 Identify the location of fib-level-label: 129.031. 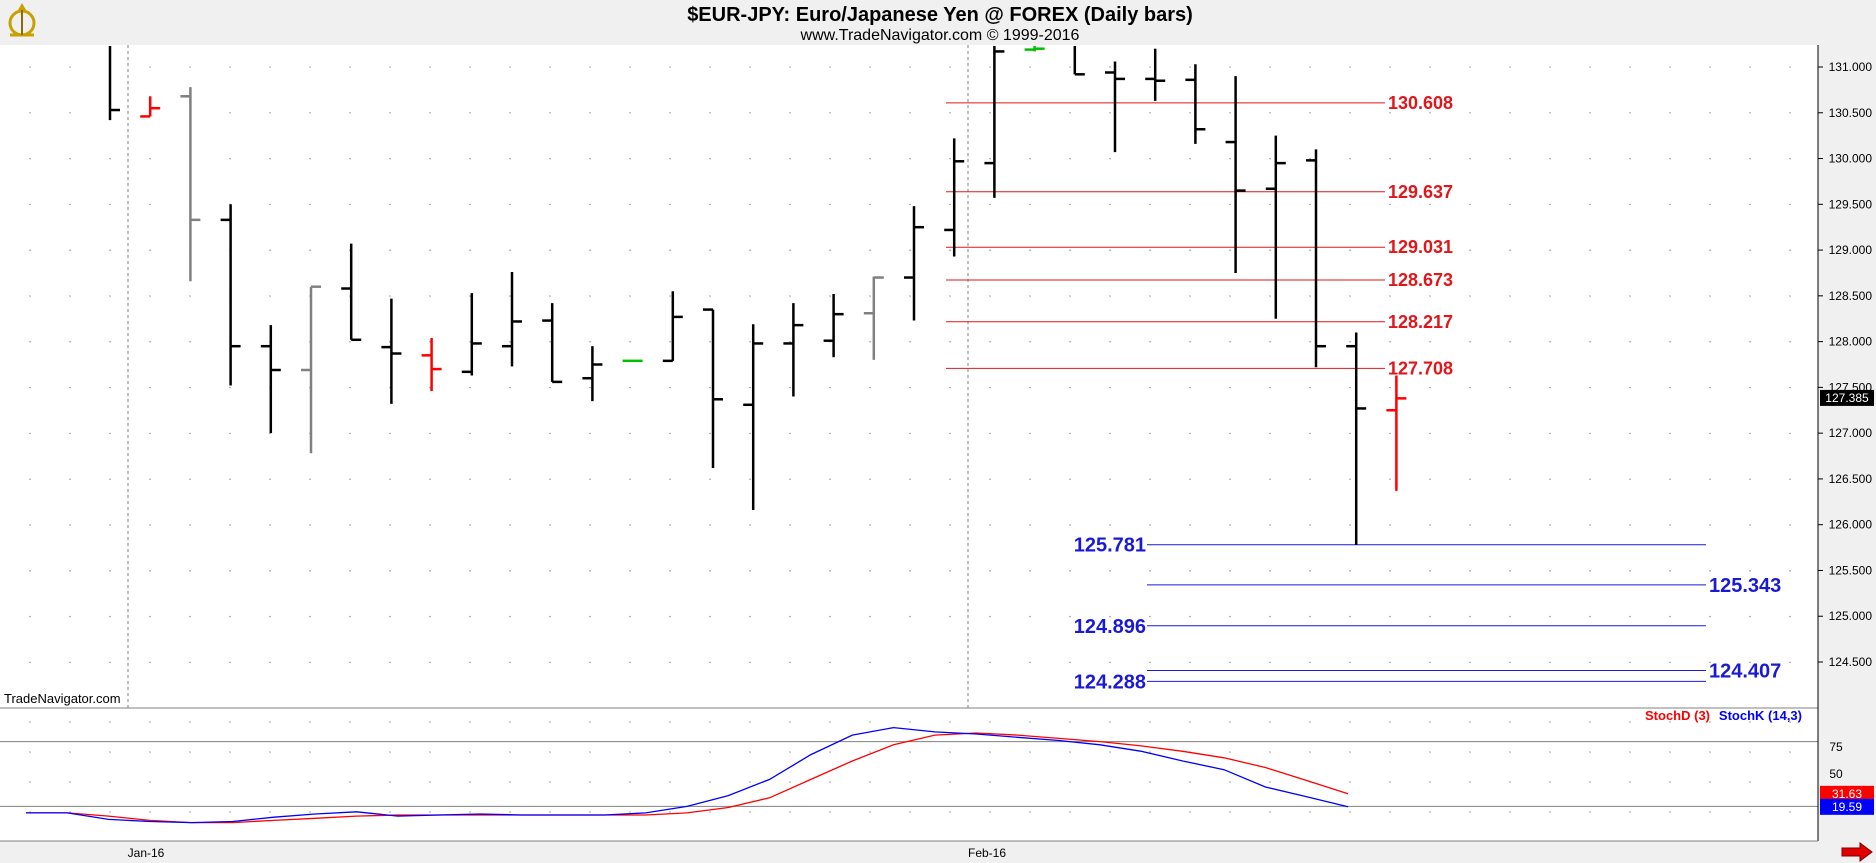
(1420, 247).